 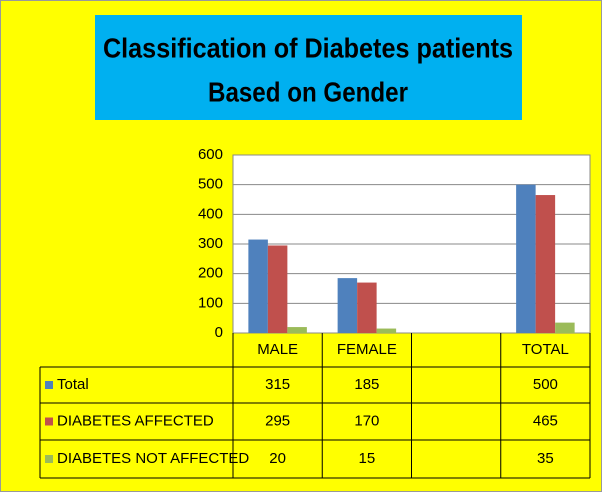 I want to click on legend-label: DIABETES NOT AFFECTED, so click(x=153, y=458).